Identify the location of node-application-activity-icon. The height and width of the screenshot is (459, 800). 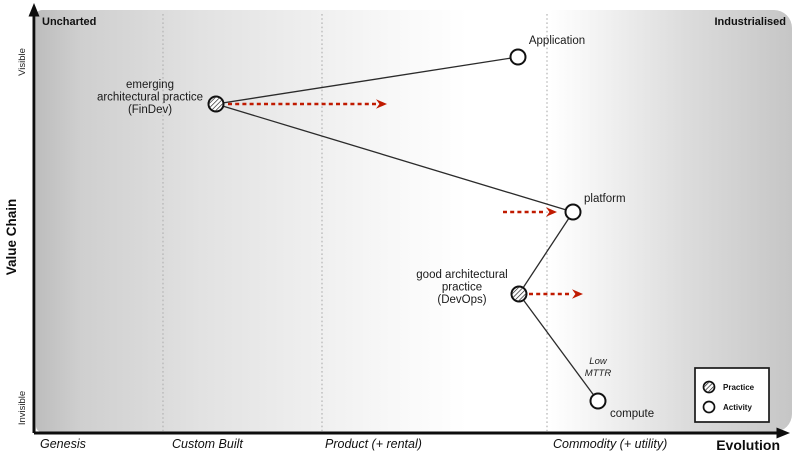
(518, 57).